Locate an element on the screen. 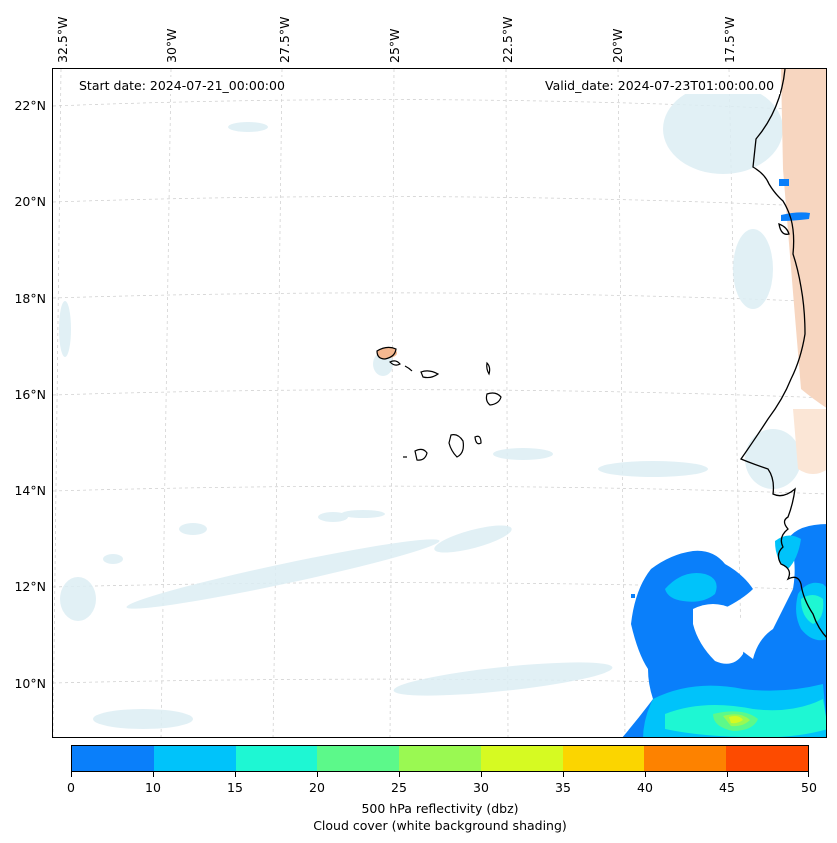 The width and height of the screenshot is (837, 843). cape-verde-islands is located at coordinates (439, 403).